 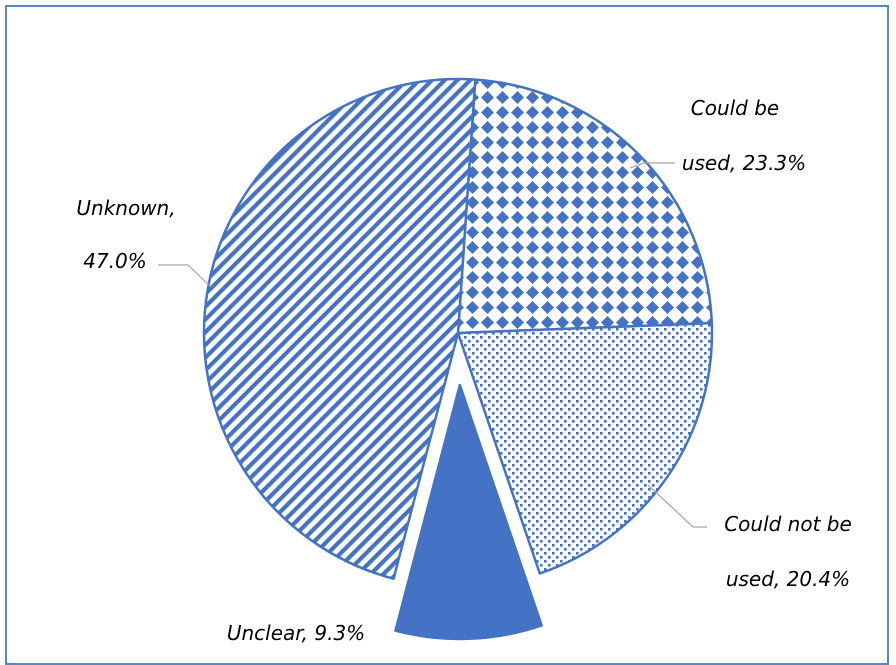 I want to click on label-could-be-used-line1: Could be, so click(x=735, y=108).